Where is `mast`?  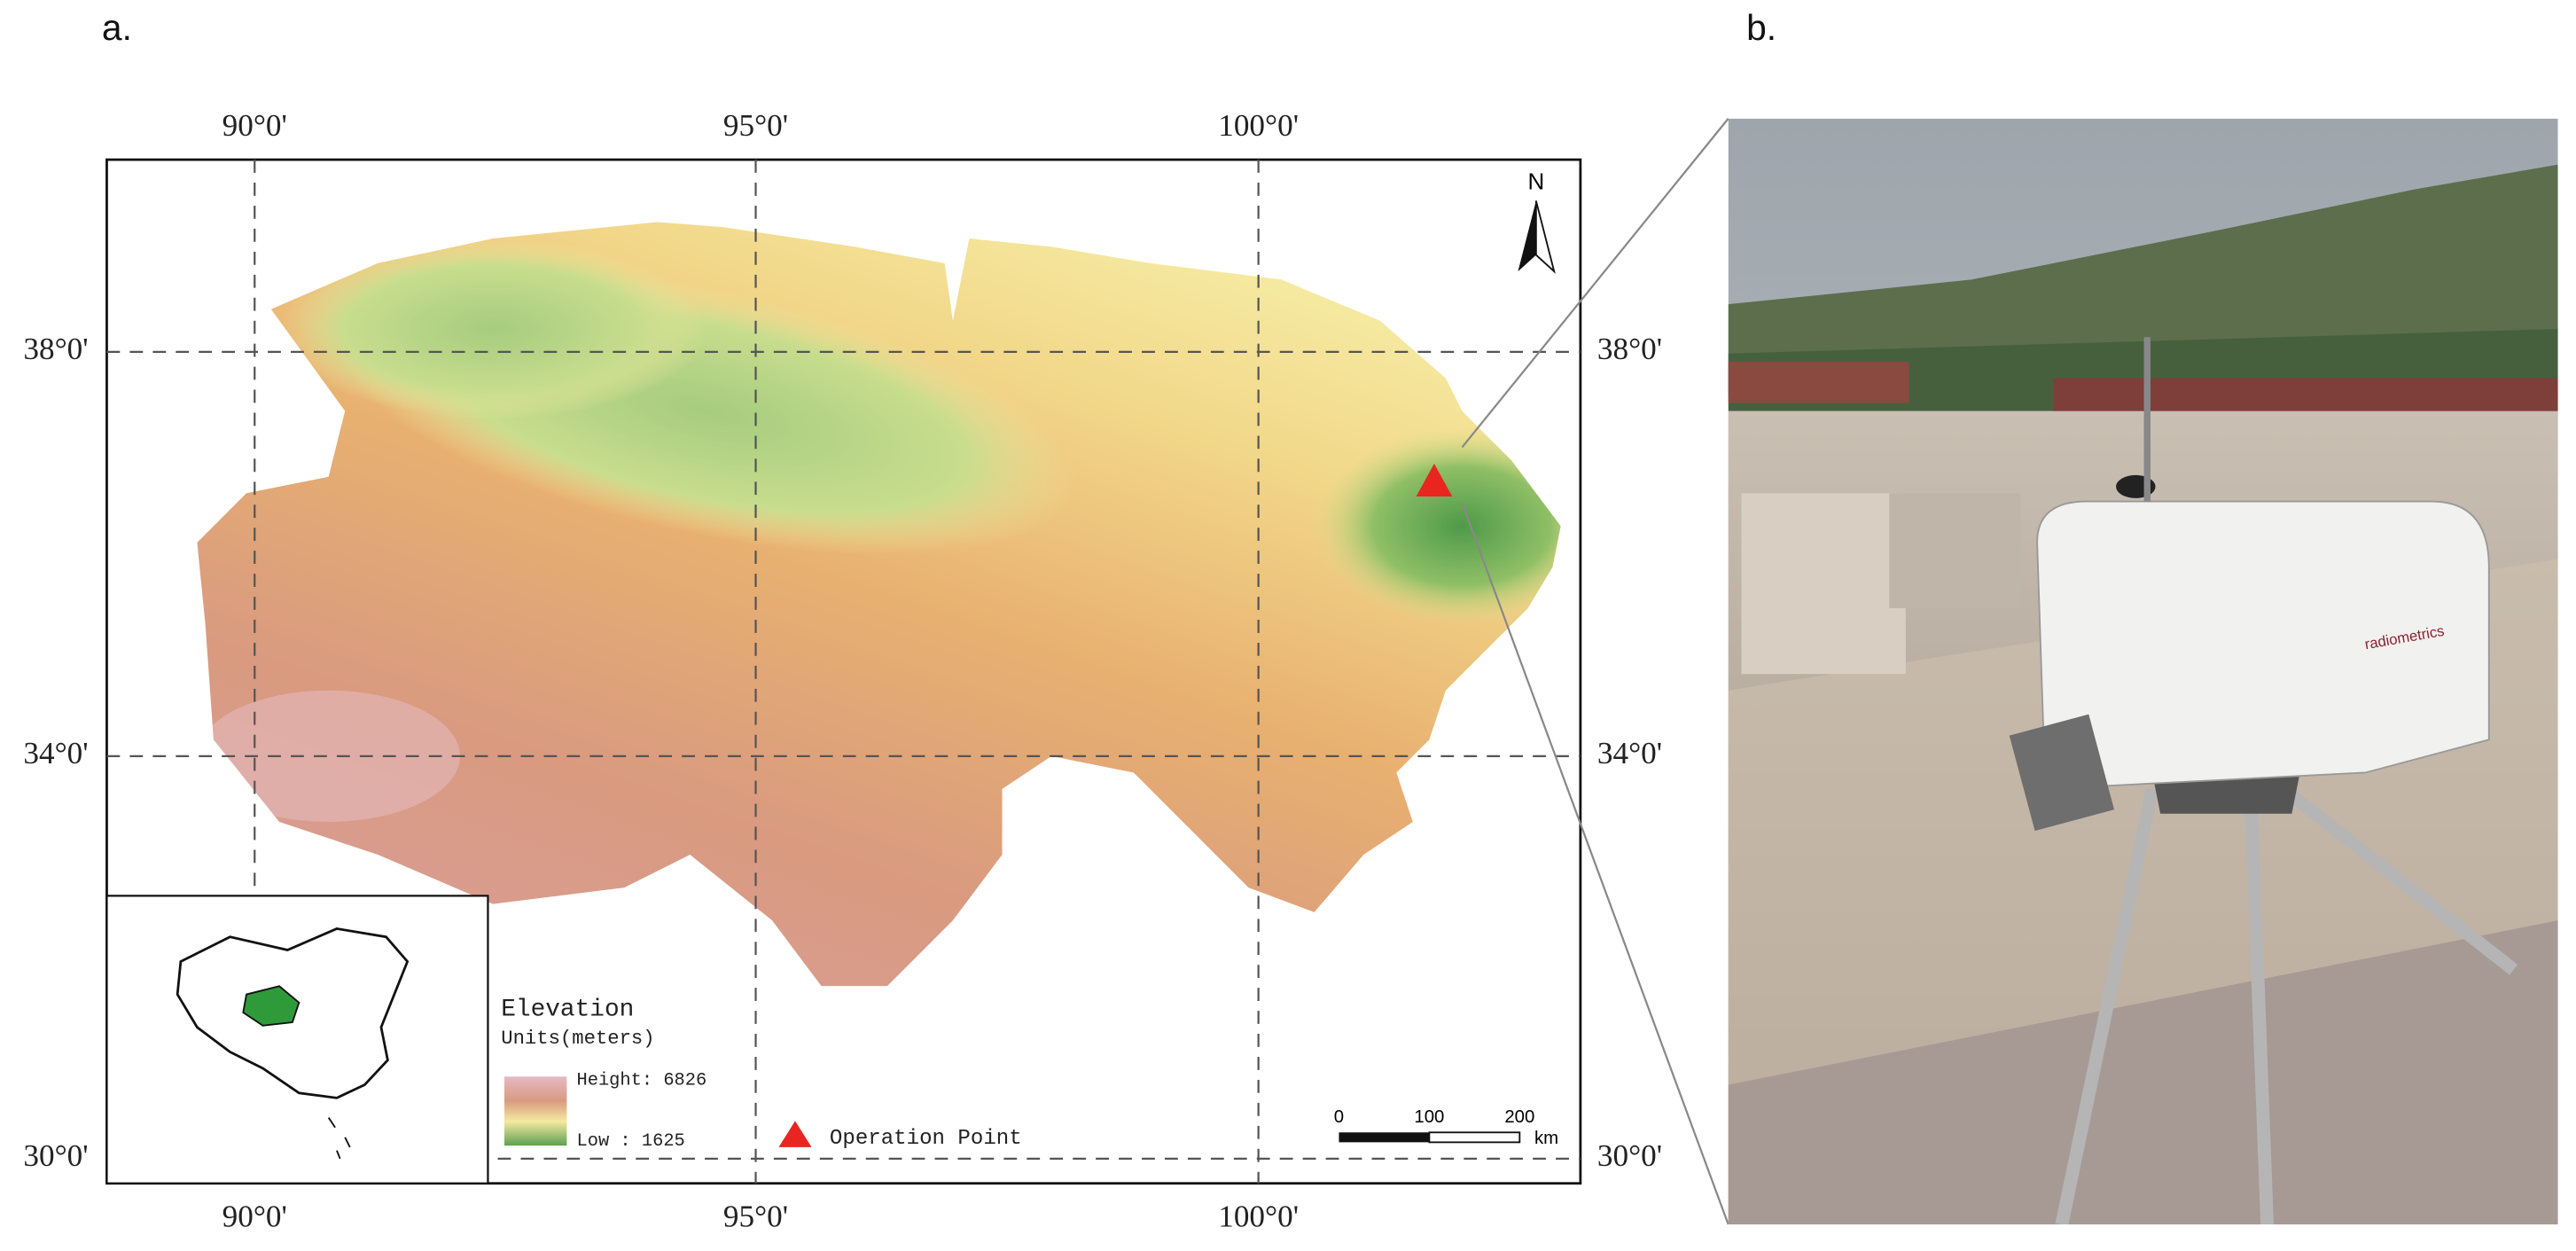
mast is located at coordinates (2147, 419).